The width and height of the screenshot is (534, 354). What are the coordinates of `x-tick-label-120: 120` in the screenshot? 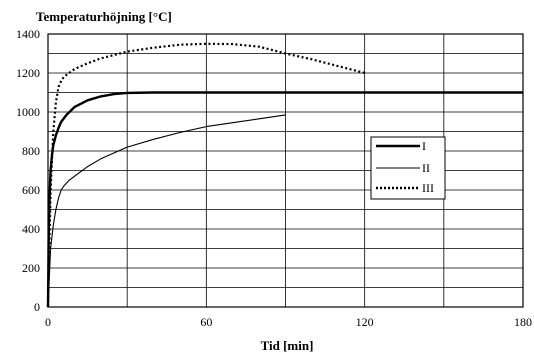 It's located at (365, 322).